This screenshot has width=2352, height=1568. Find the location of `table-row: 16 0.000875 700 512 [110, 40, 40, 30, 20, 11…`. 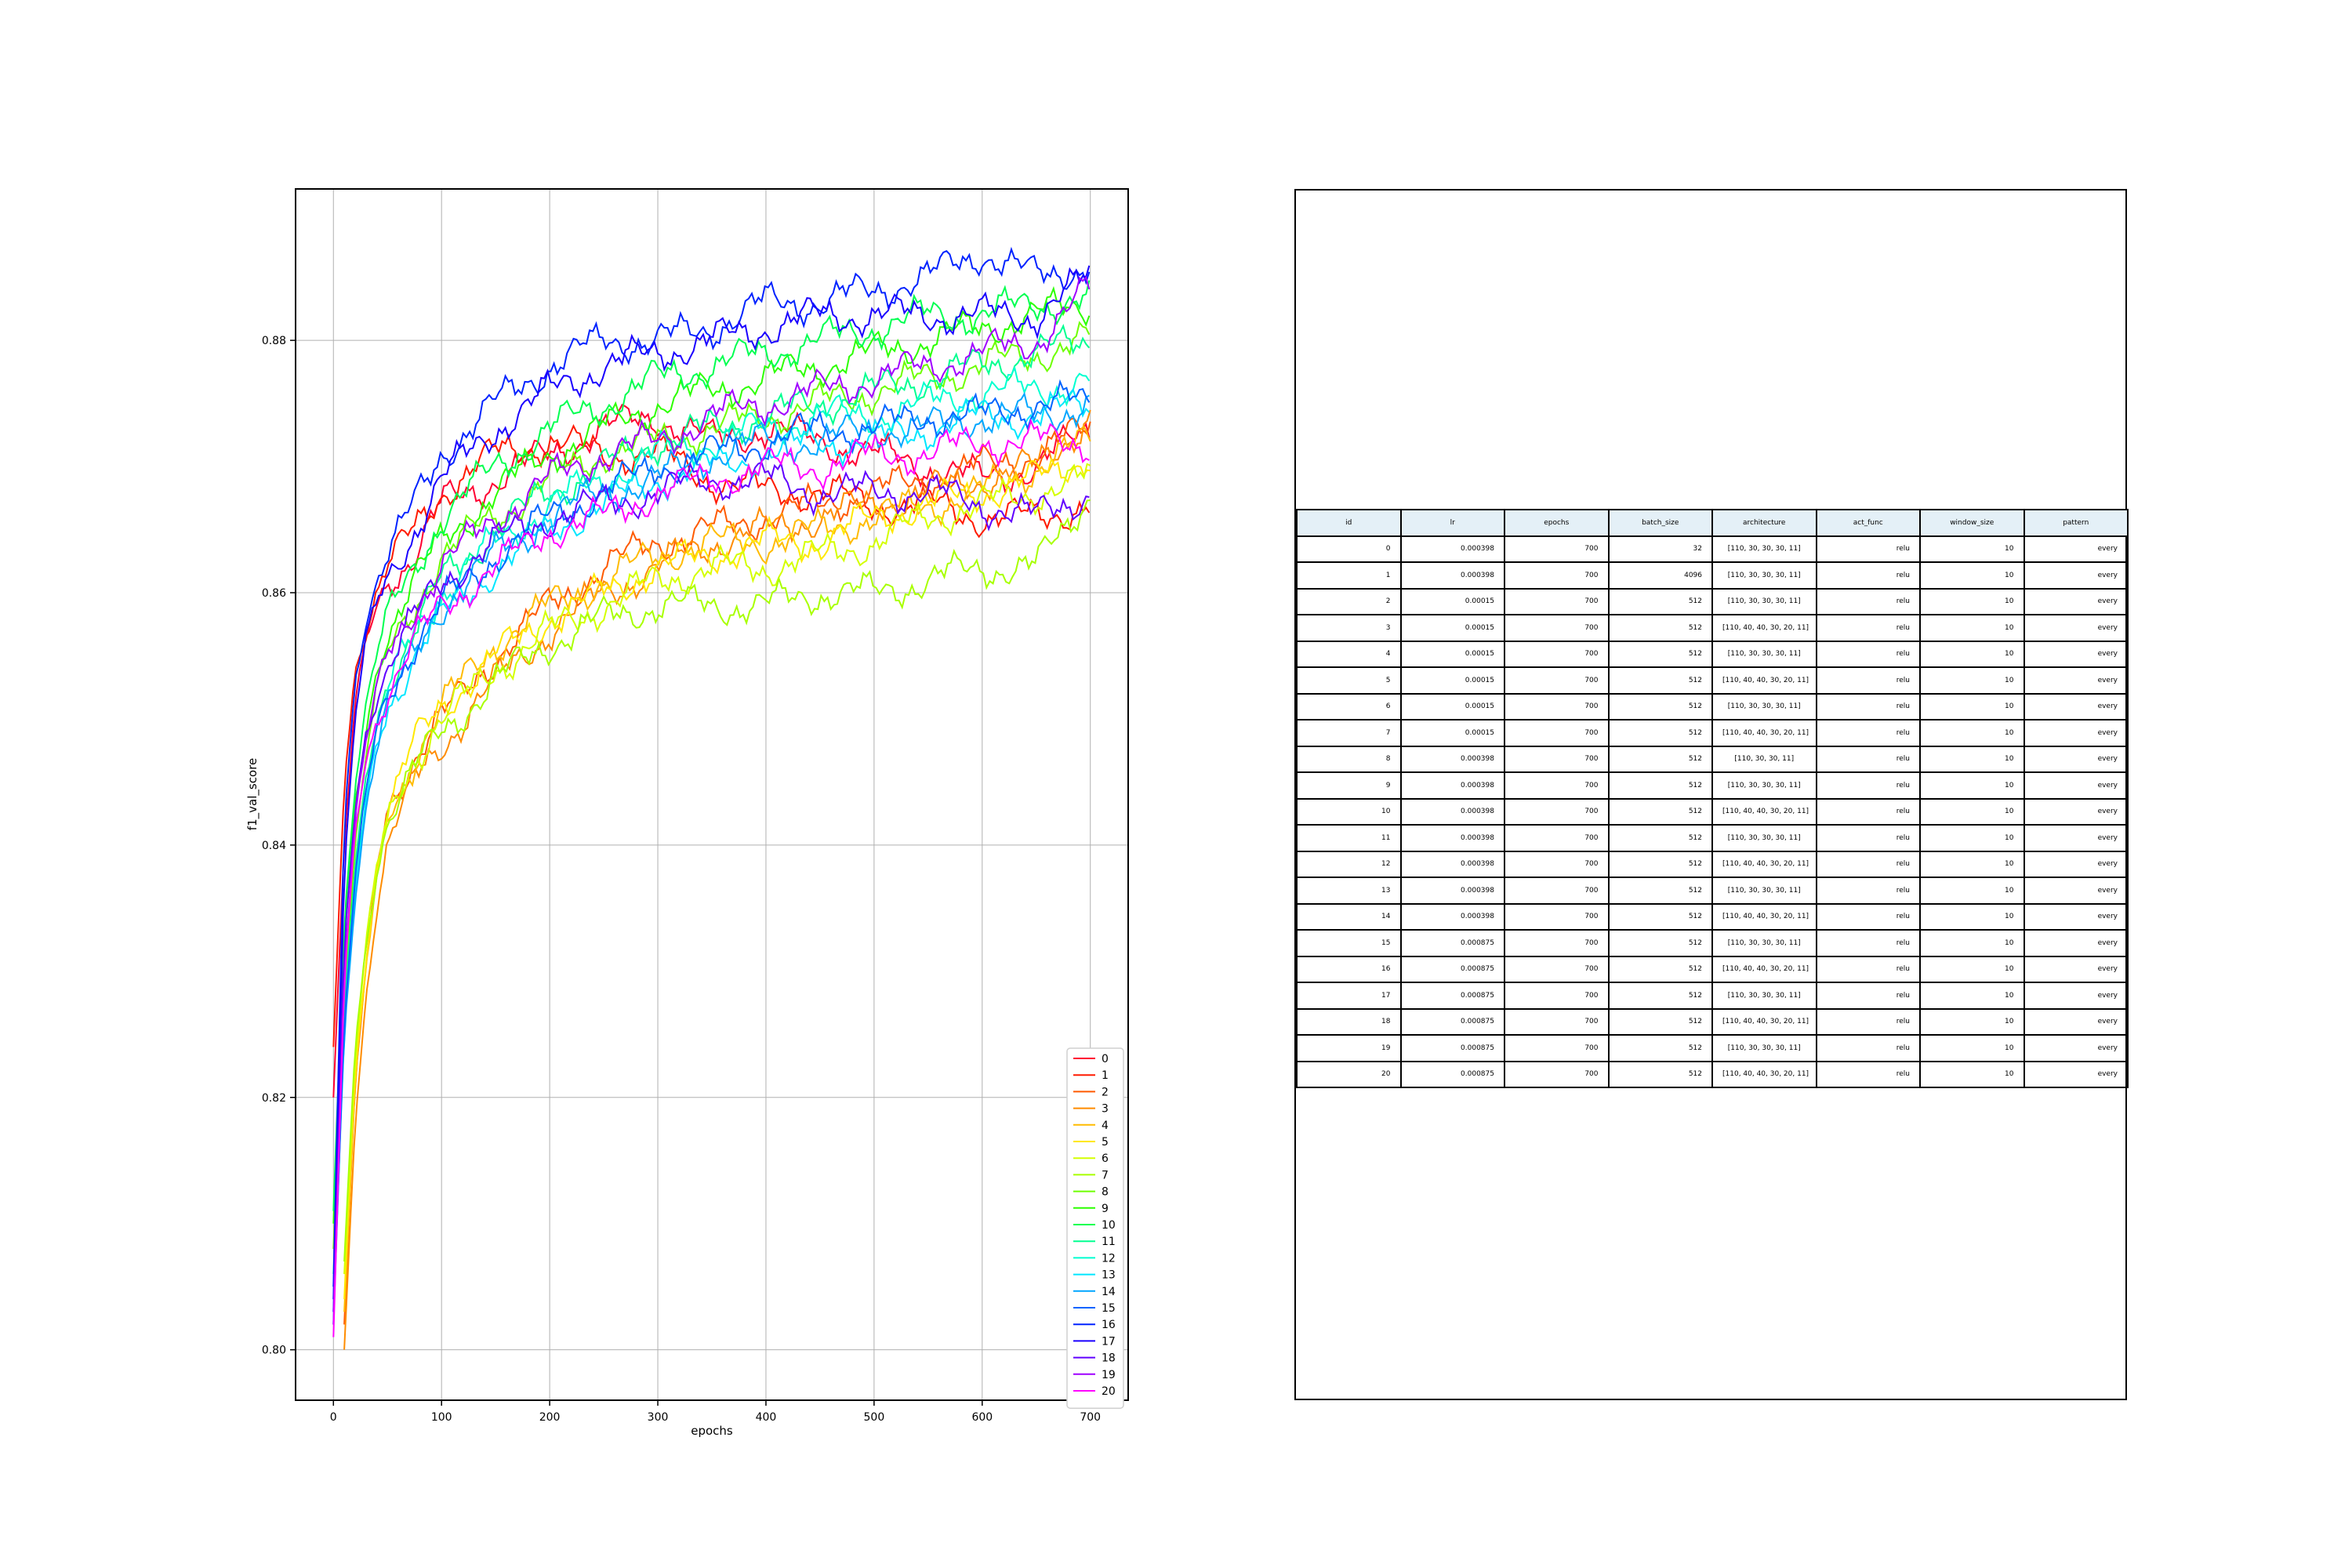

table-row: 16 0.000875 700 512 [110, 40, 40, 30, 20, 11… is located at coordinates (1712, 969).